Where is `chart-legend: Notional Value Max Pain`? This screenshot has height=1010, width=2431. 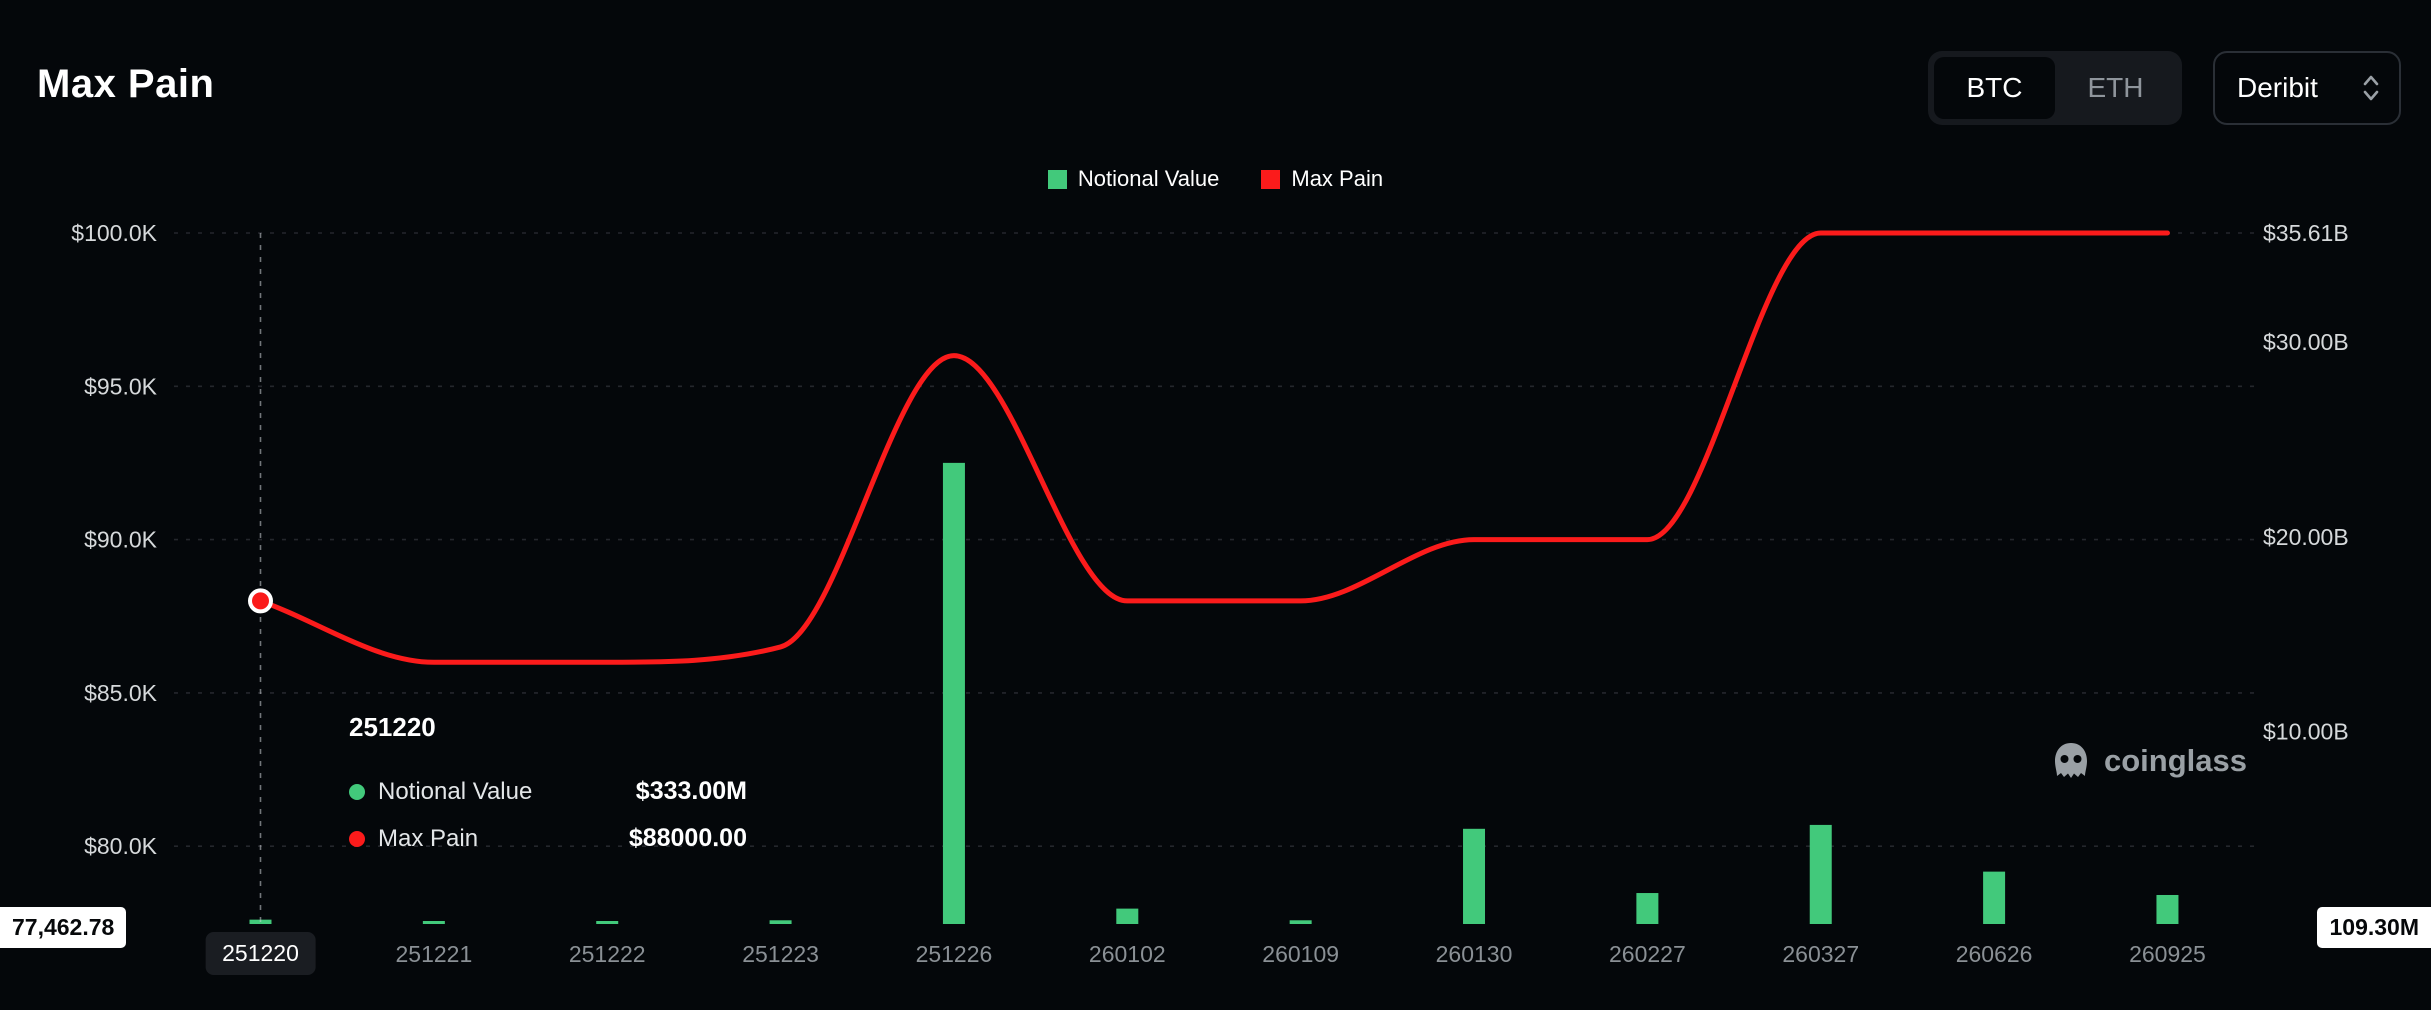 chart-legend: Notional Value Max Pain is located at coordinates (1215, 179).